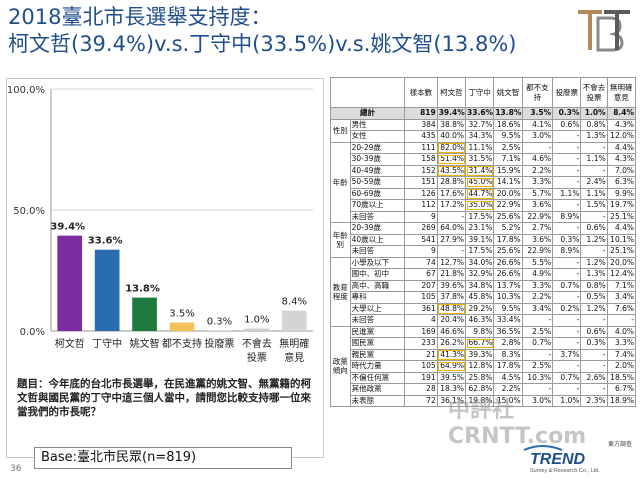 This screenshot has width=640, height=480. What do you see at coordinates (594, 308) in the screenshot?
I see `table-cell: 1.2%` at bounding box center [594, 308].